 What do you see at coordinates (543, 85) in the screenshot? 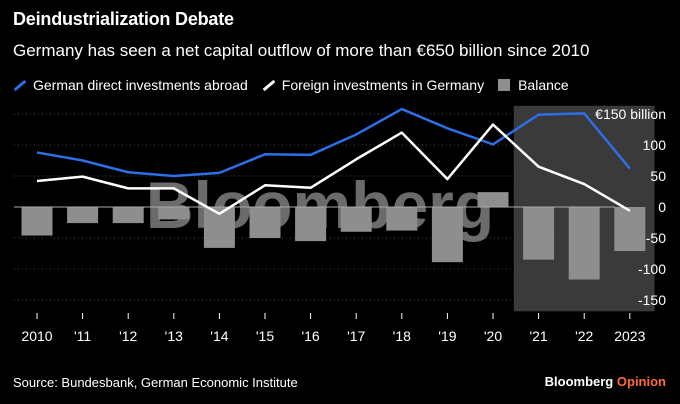
I see `legend-label: Balance` at bounding box center [543, 85].